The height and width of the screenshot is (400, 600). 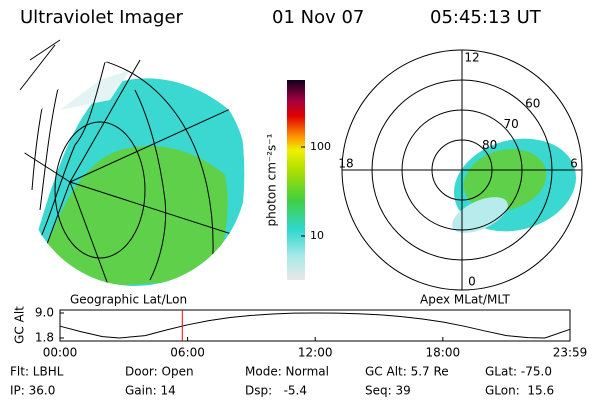 What do you see at coordinates (37, 372) in the screenshot?
I see `info-field: Flt: LBHL` at bounding box center [37, 372].